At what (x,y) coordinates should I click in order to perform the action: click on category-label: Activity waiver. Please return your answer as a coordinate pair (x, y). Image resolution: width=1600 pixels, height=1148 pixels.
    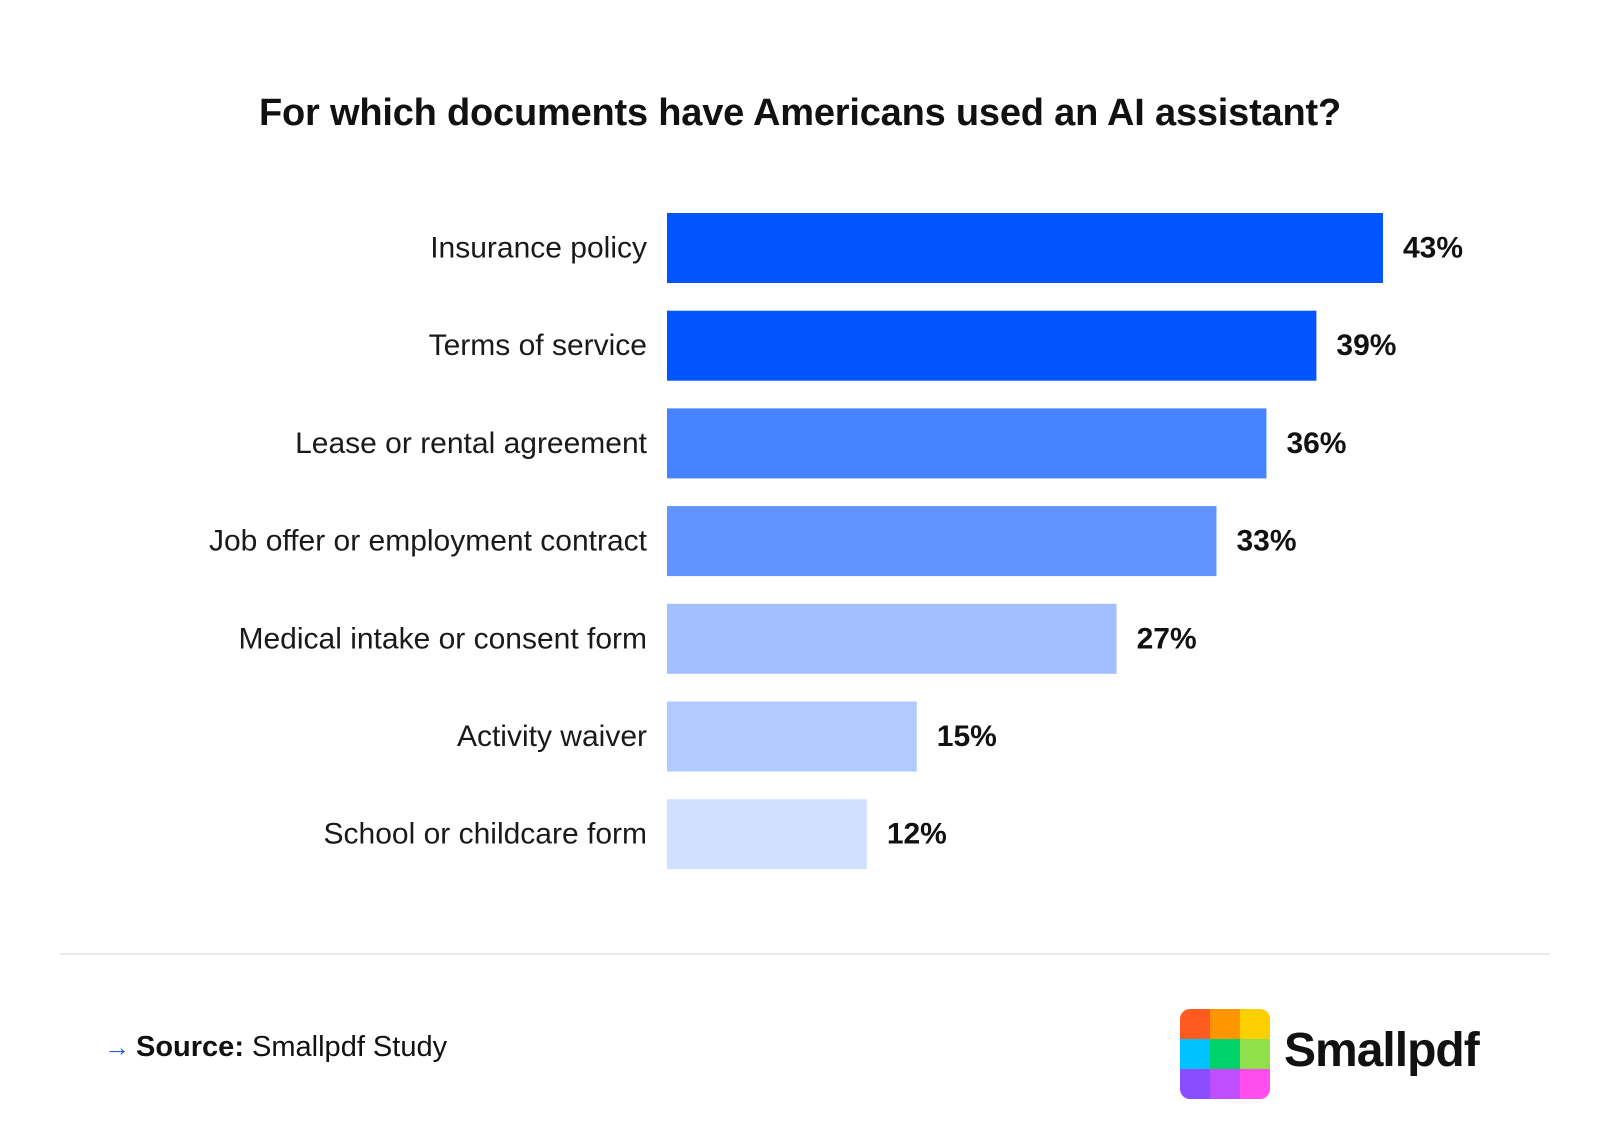
    Looking at the image, I should click on (552, 736).